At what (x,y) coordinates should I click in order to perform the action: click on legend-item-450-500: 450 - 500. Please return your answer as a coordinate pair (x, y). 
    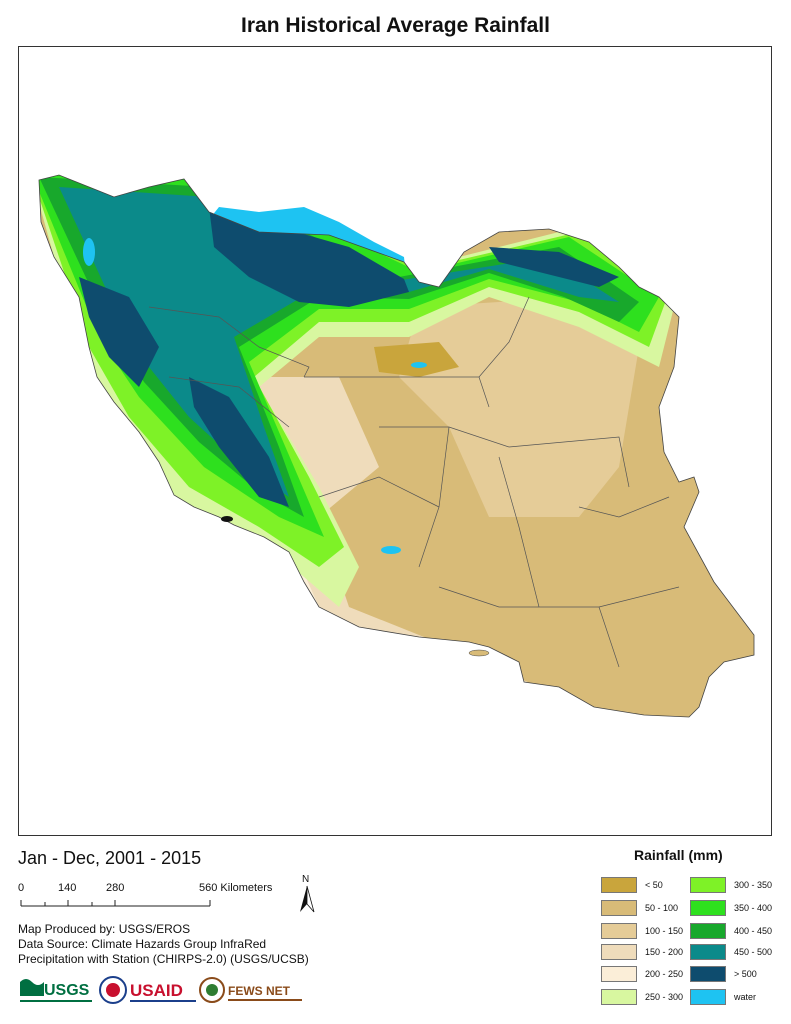
    Looking at the image, I should click on (731, 952).